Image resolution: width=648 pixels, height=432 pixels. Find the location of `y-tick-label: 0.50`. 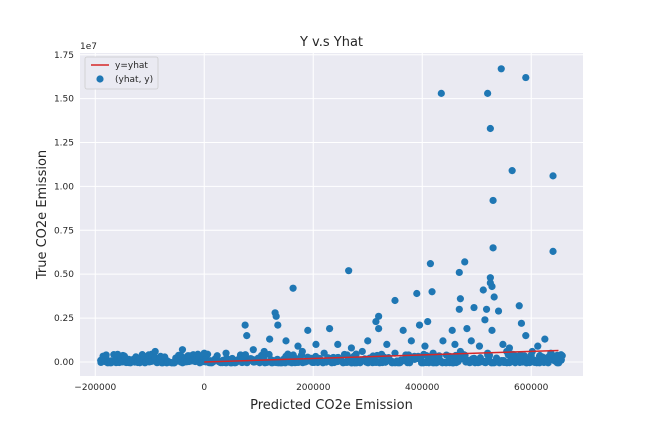

y-tick-label: 0.50 is located at coordinates (64, 275).